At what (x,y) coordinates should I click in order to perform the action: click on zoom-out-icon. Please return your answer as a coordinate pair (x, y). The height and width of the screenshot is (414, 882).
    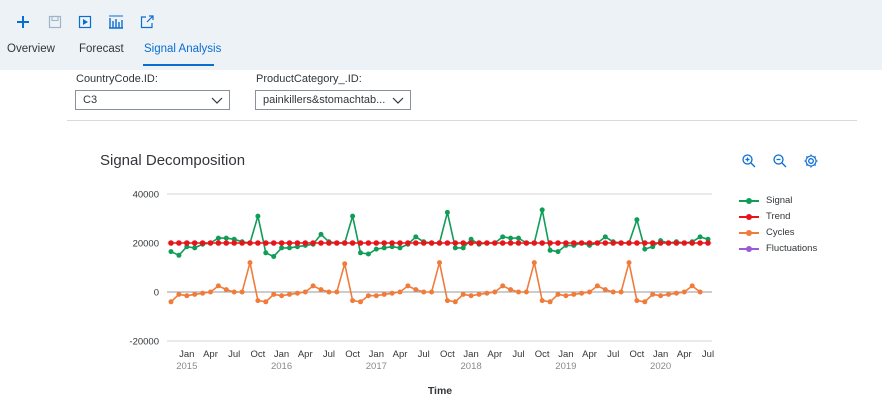
    Looking at the image, I should click on (780, 161).